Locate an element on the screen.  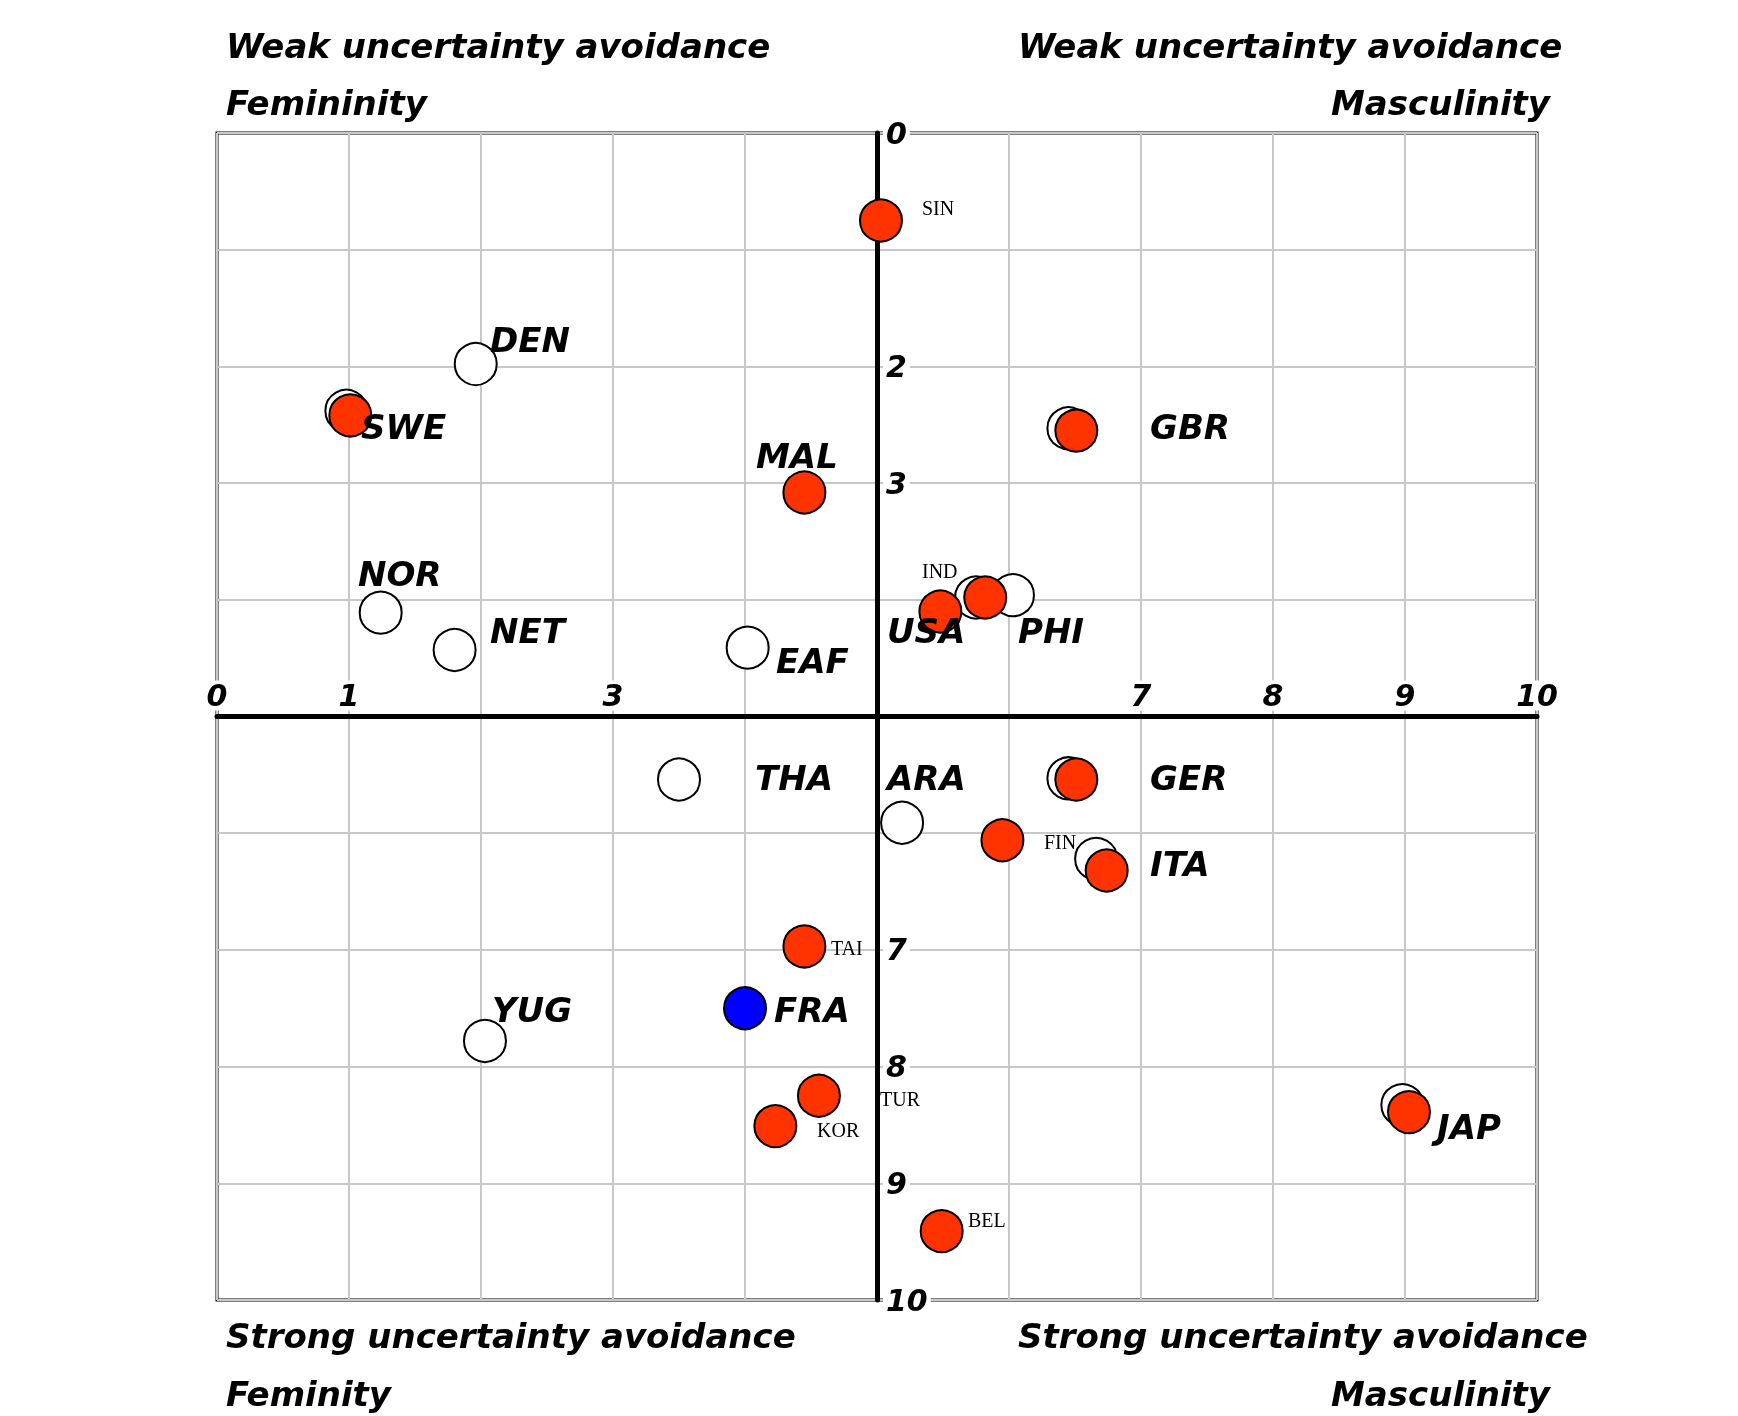
x-tick-label: 7 is located at coordinates (1141, 695).